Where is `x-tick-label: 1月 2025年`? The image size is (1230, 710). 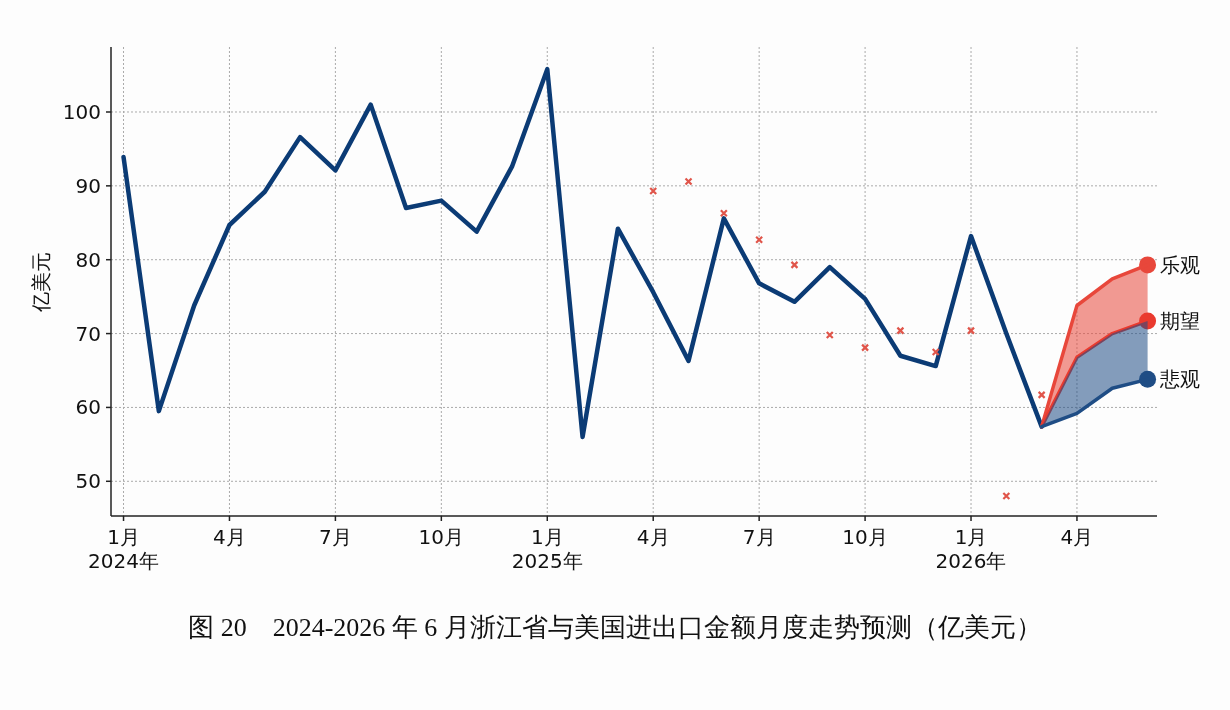 x-tick-label: 1月 2025年 is located at coordinates (547, 549).